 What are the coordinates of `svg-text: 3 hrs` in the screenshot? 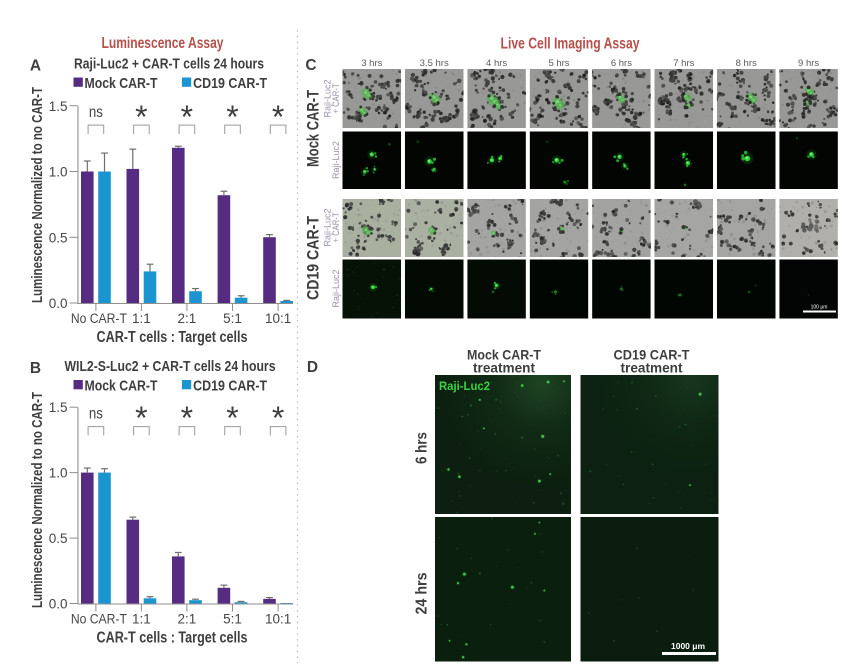 It's located at (371, 63).